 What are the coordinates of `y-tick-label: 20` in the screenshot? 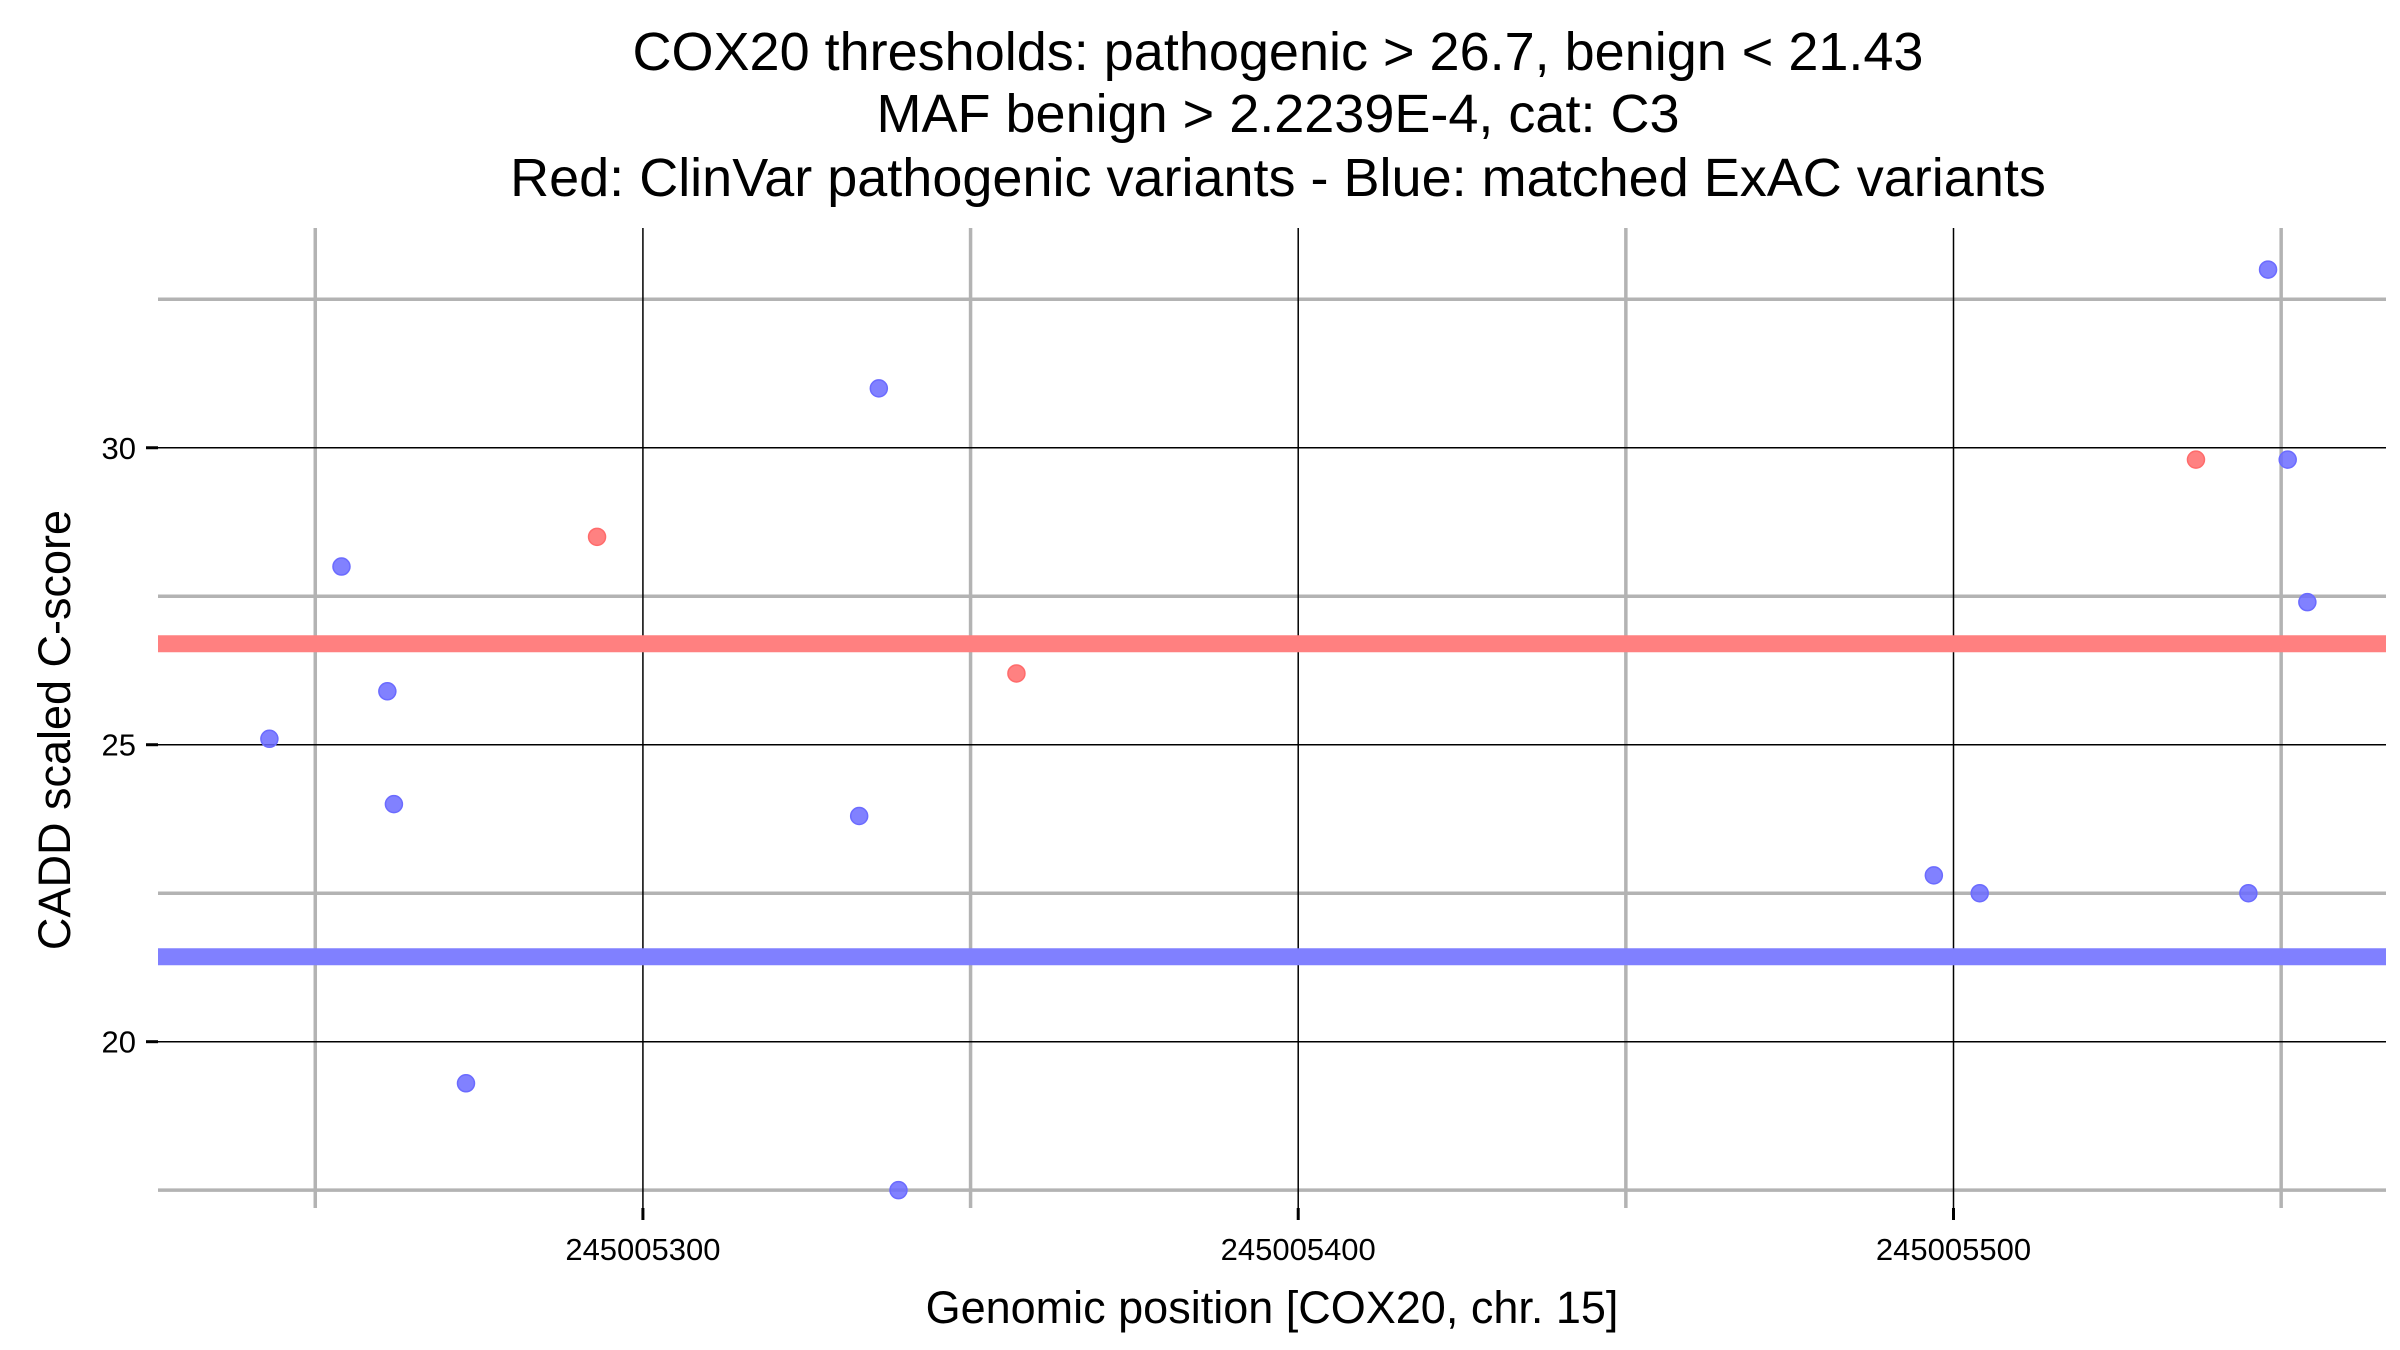 It's located at (119, 1042).